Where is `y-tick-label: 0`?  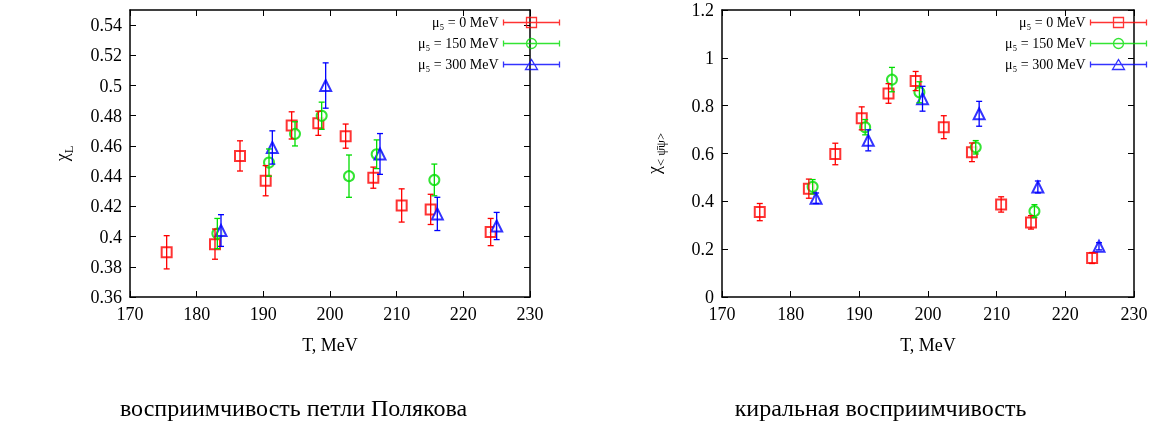
y-tick-label: 0 is located at coordinates (709, 297).